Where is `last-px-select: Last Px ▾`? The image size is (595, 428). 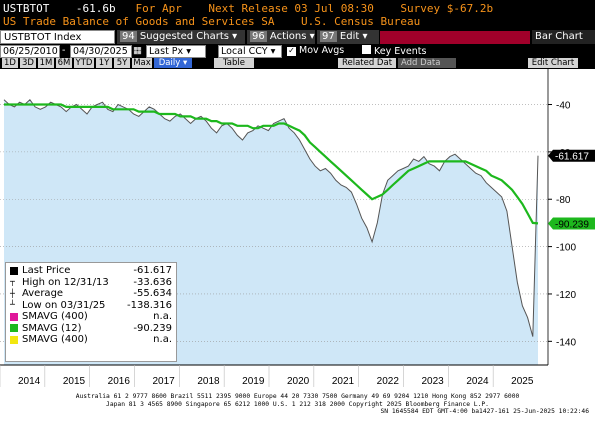 last-px-select: Last Px ▾ is located at coordinates (176, 51).